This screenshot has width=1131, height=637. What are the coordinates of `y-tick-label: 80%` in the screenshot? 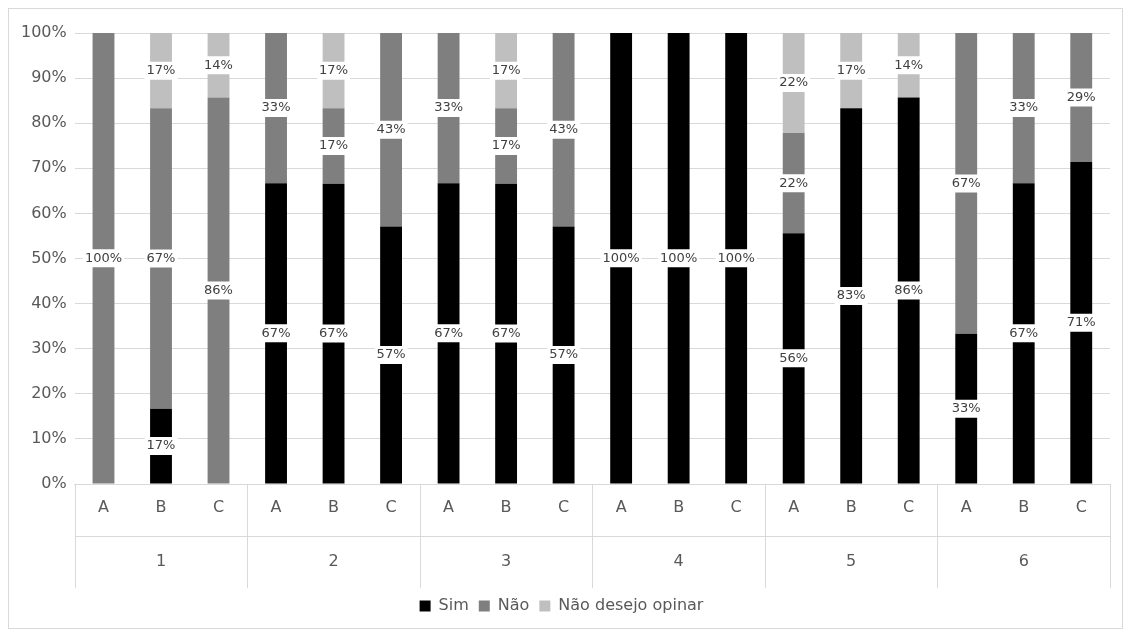 It's located at (49, 122).